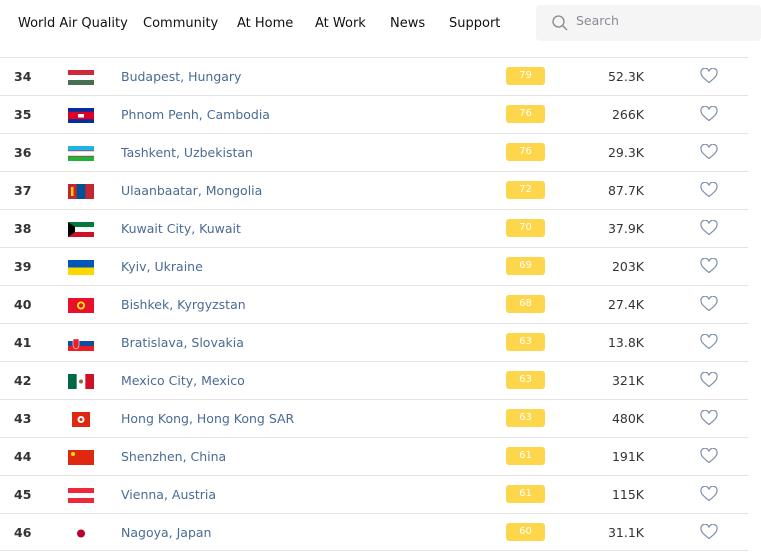 This screenshot has height=556, width=761. Describe the element at coordinates (181, 76) in the screenshot. I see `city-link: Budapest, Hungary` at that location.